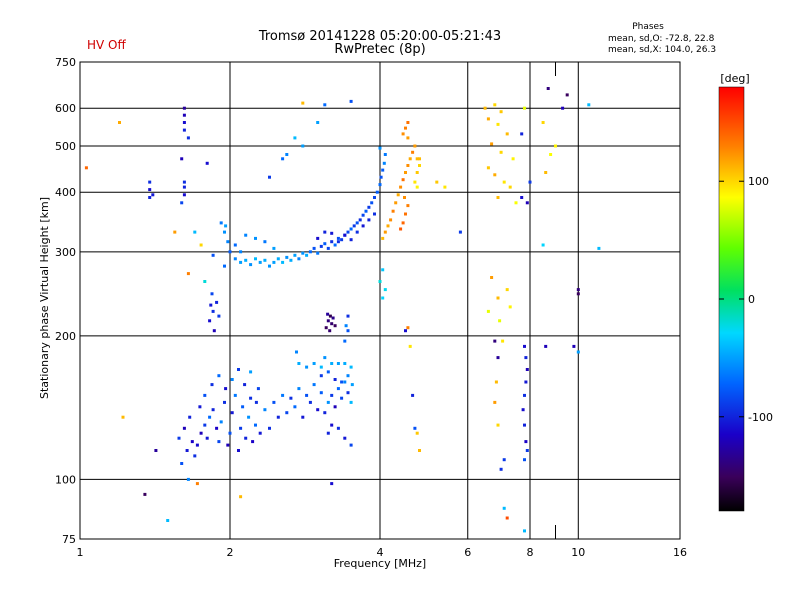  What do you see at coordinates (467, 552) in the screenshot?
I see `x-tick-label: 6` at bounding box center [467, 552].